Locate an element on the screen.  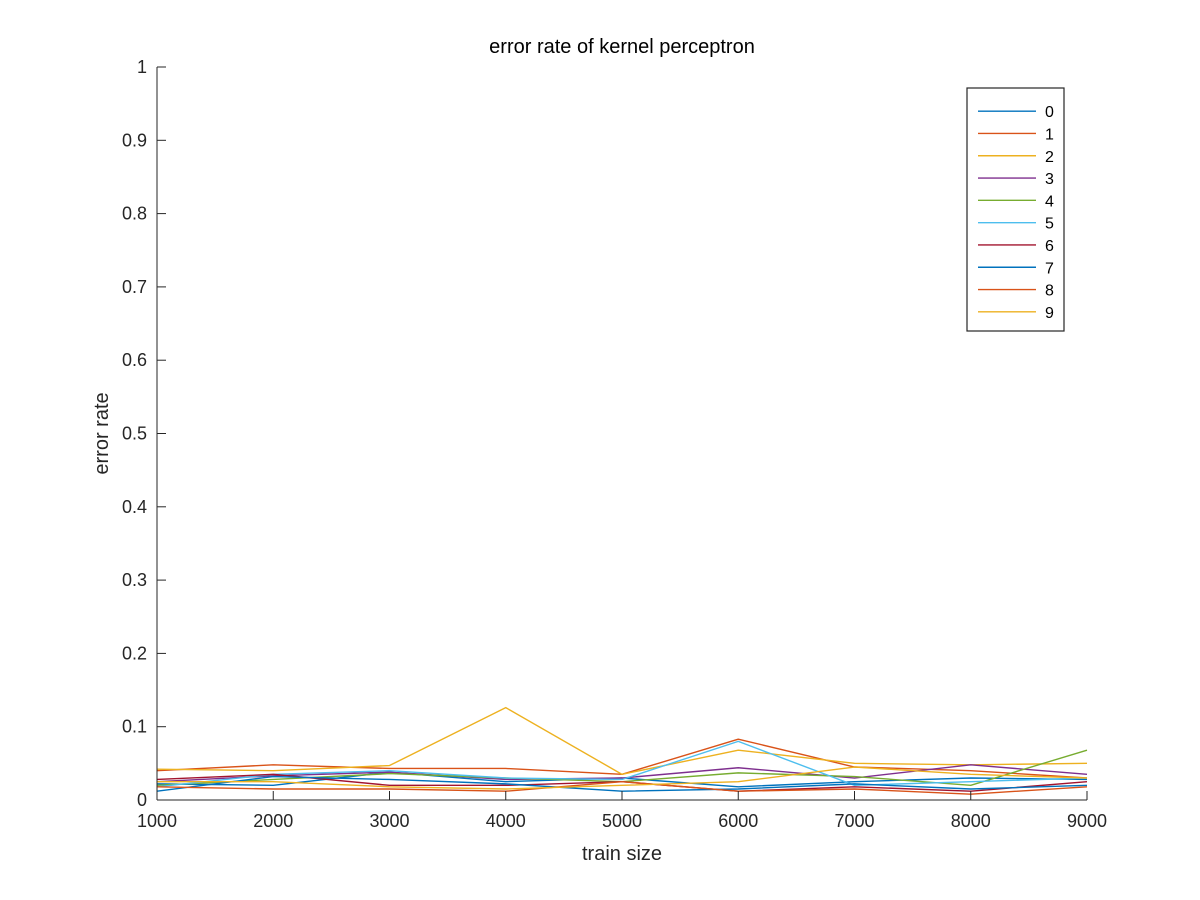
x-tick-label: 4000 is located at coordinates (506, 821).